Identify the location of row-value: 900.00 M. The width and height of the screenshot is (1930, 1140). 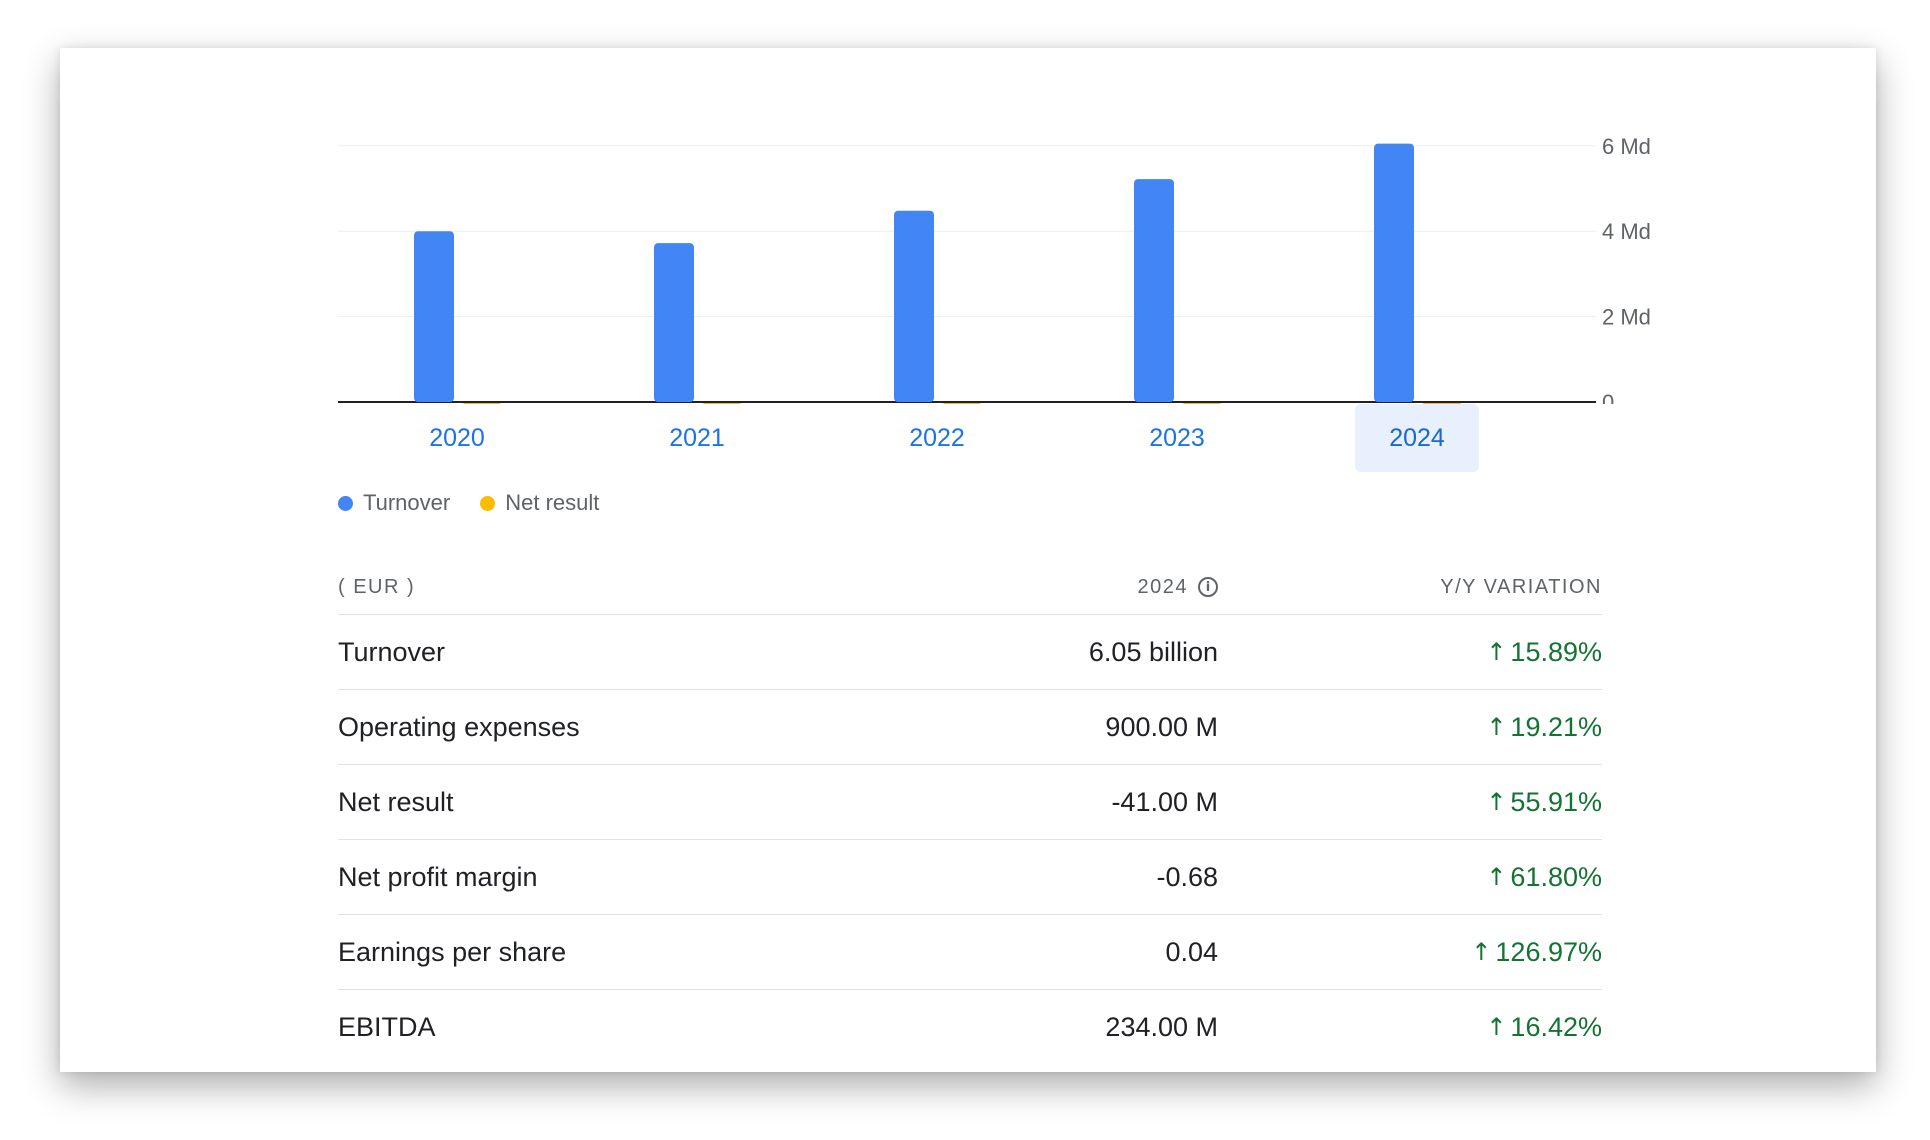
(1161, 726).